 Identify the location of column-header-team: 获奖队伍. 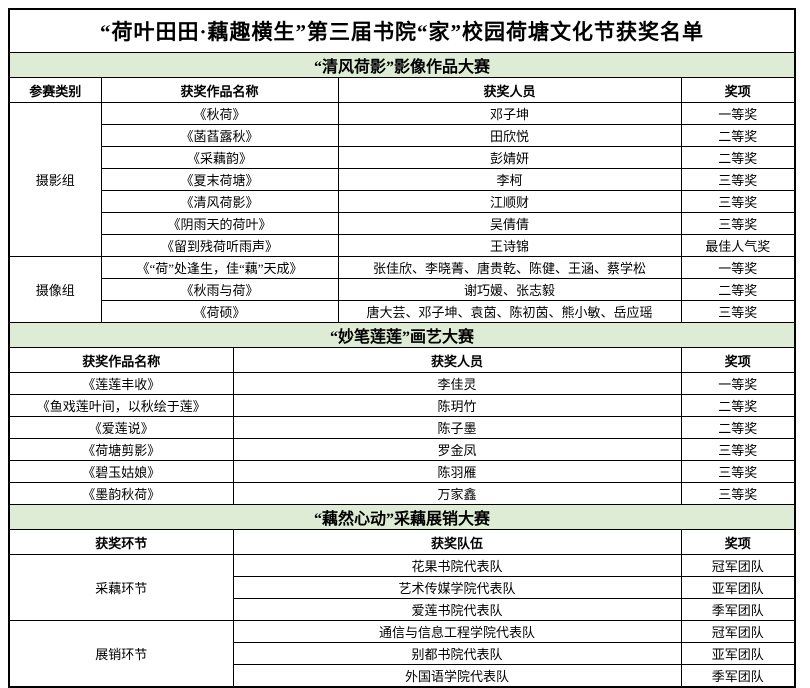
(457, 542).